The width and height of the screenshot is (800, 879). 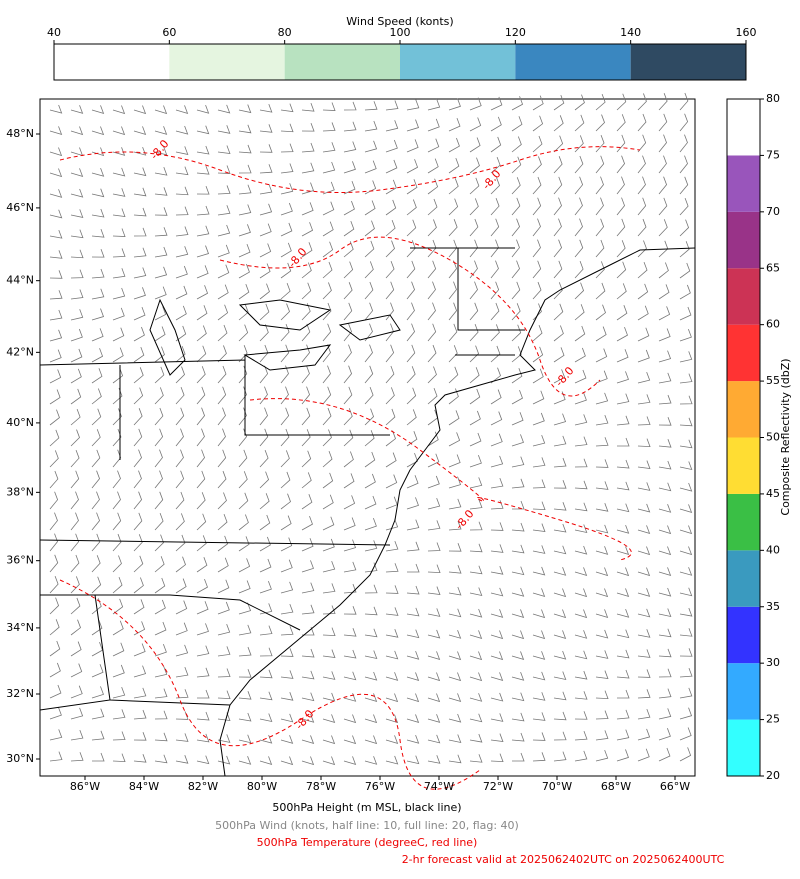 I want to click on great-lakes, so click(x=275, y=337).